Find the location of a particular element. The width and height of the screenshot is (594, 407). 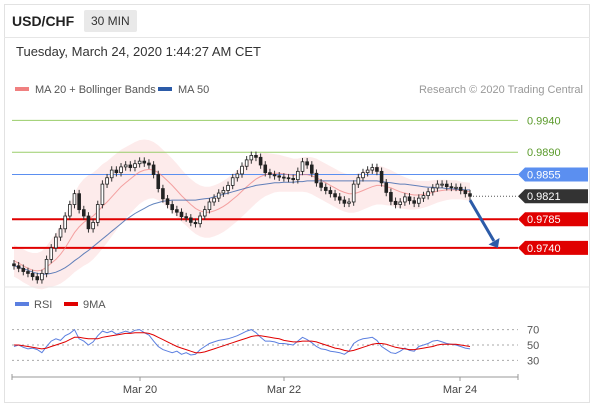

rsi-levels: 70 50 30 is located at coordinates (275, 346).